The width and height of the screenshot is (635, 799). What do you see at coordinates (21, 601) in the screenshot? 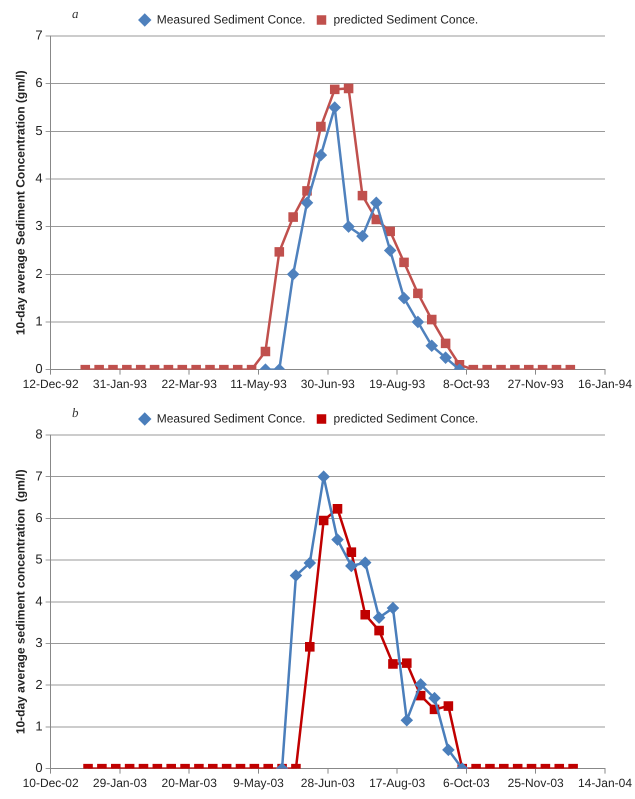
I see `y-axis-title: 10-day average sediment concentration (gm/l)` at bounding box center [21, 601].